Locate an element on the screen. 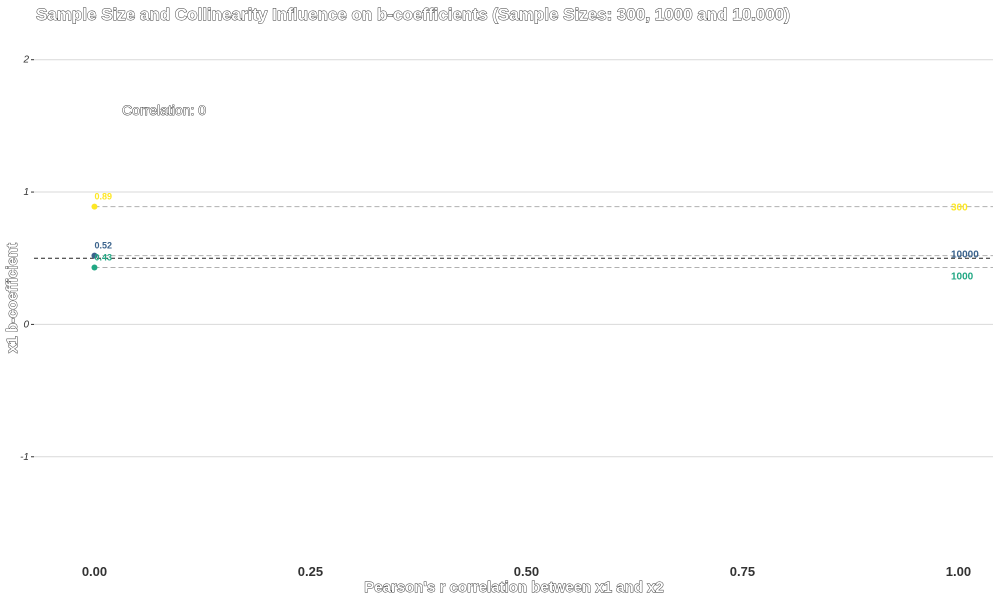 The image size is (1000, 600). y-tick-label: 1 is located at coordinates (26, 192).